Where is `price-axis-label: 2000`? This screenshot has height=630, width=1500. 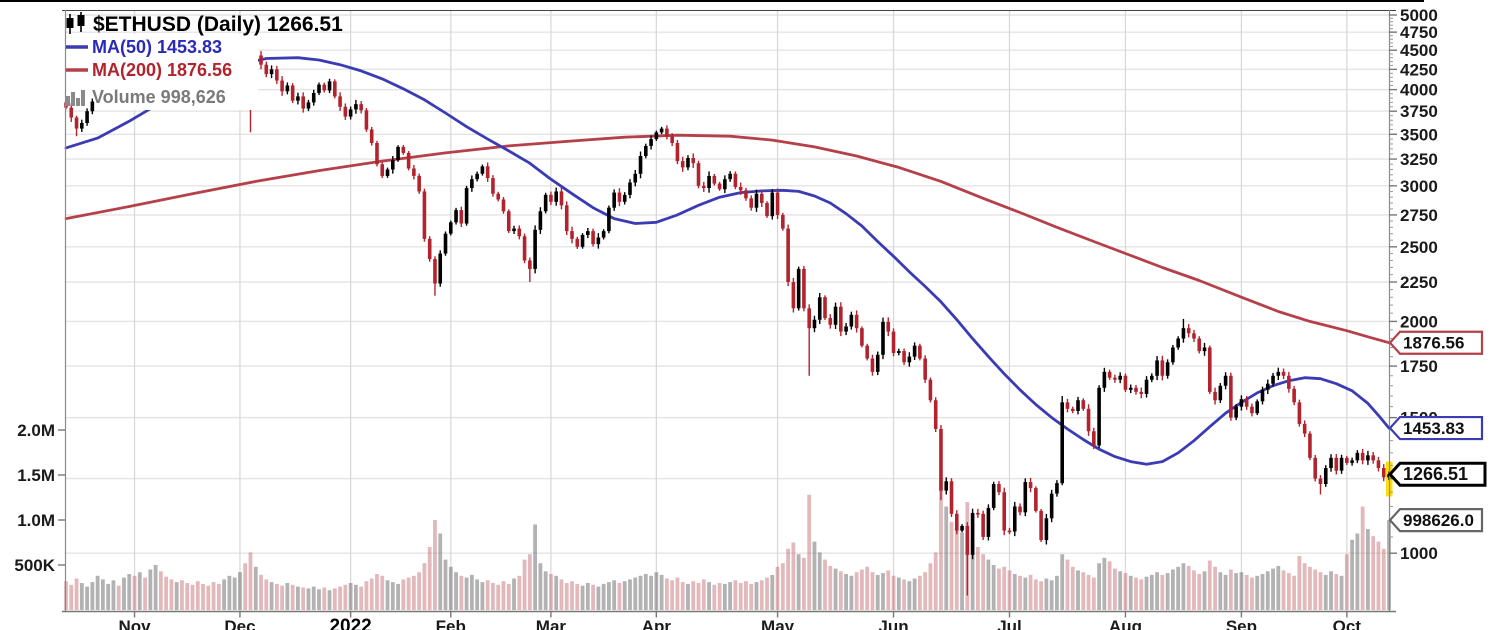 price-axis-label: 2000 is located at coordinates (1419, 321).